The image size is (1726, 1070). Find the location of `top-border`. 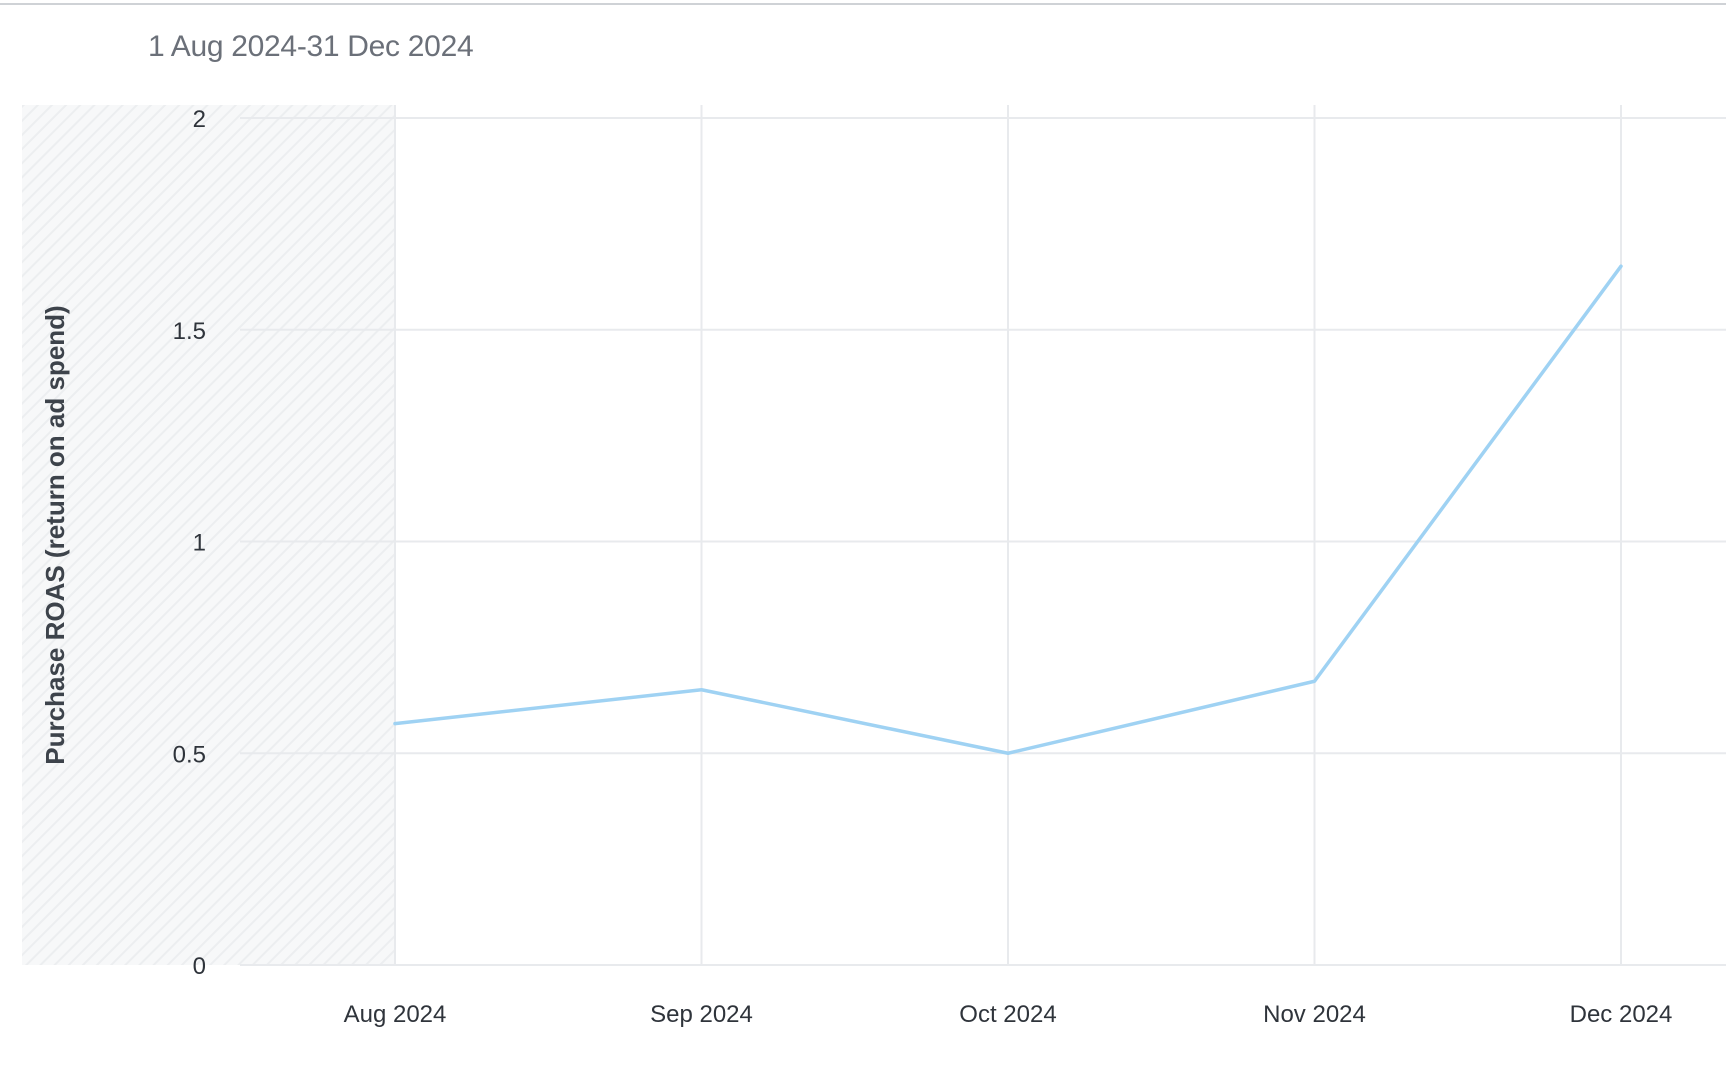

top-border is located at coordinates (863, 2).